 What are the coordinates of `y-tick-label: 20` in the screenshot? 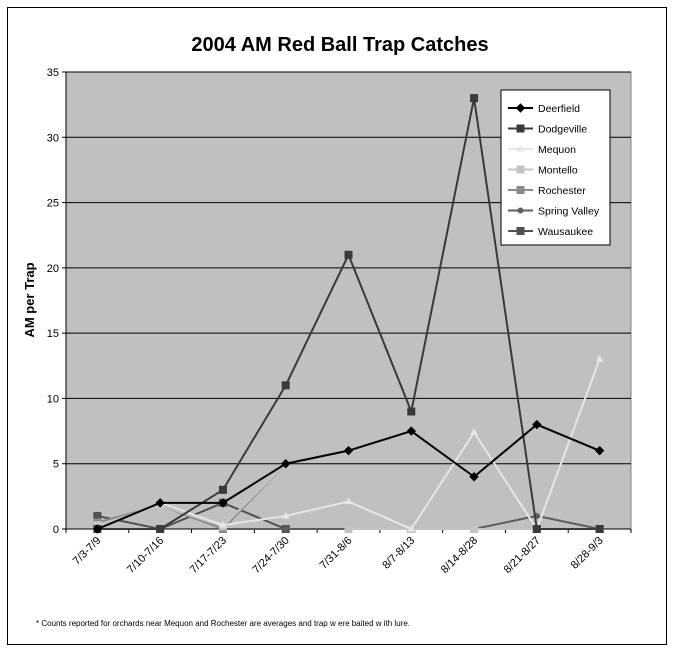 It's located at (53, 269).